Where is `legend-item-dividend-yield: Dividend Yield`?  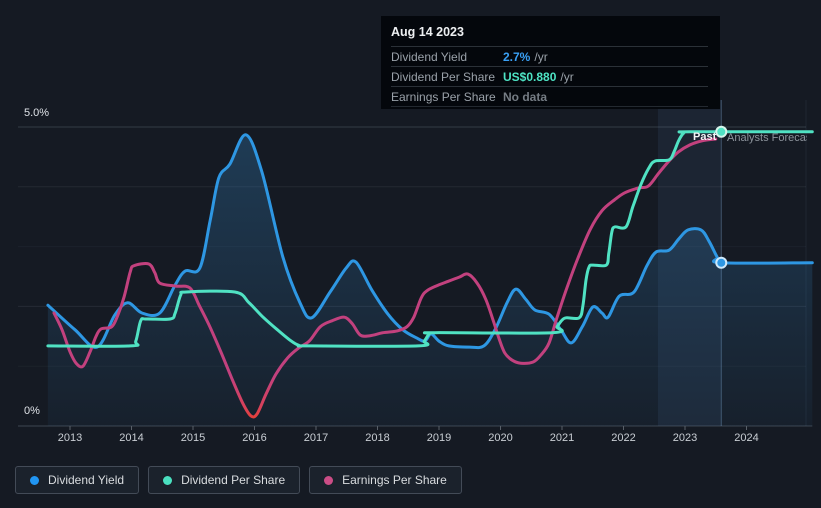 legend-item-dividend-yield: Dividend Yield is located at coordinates (77, 480).